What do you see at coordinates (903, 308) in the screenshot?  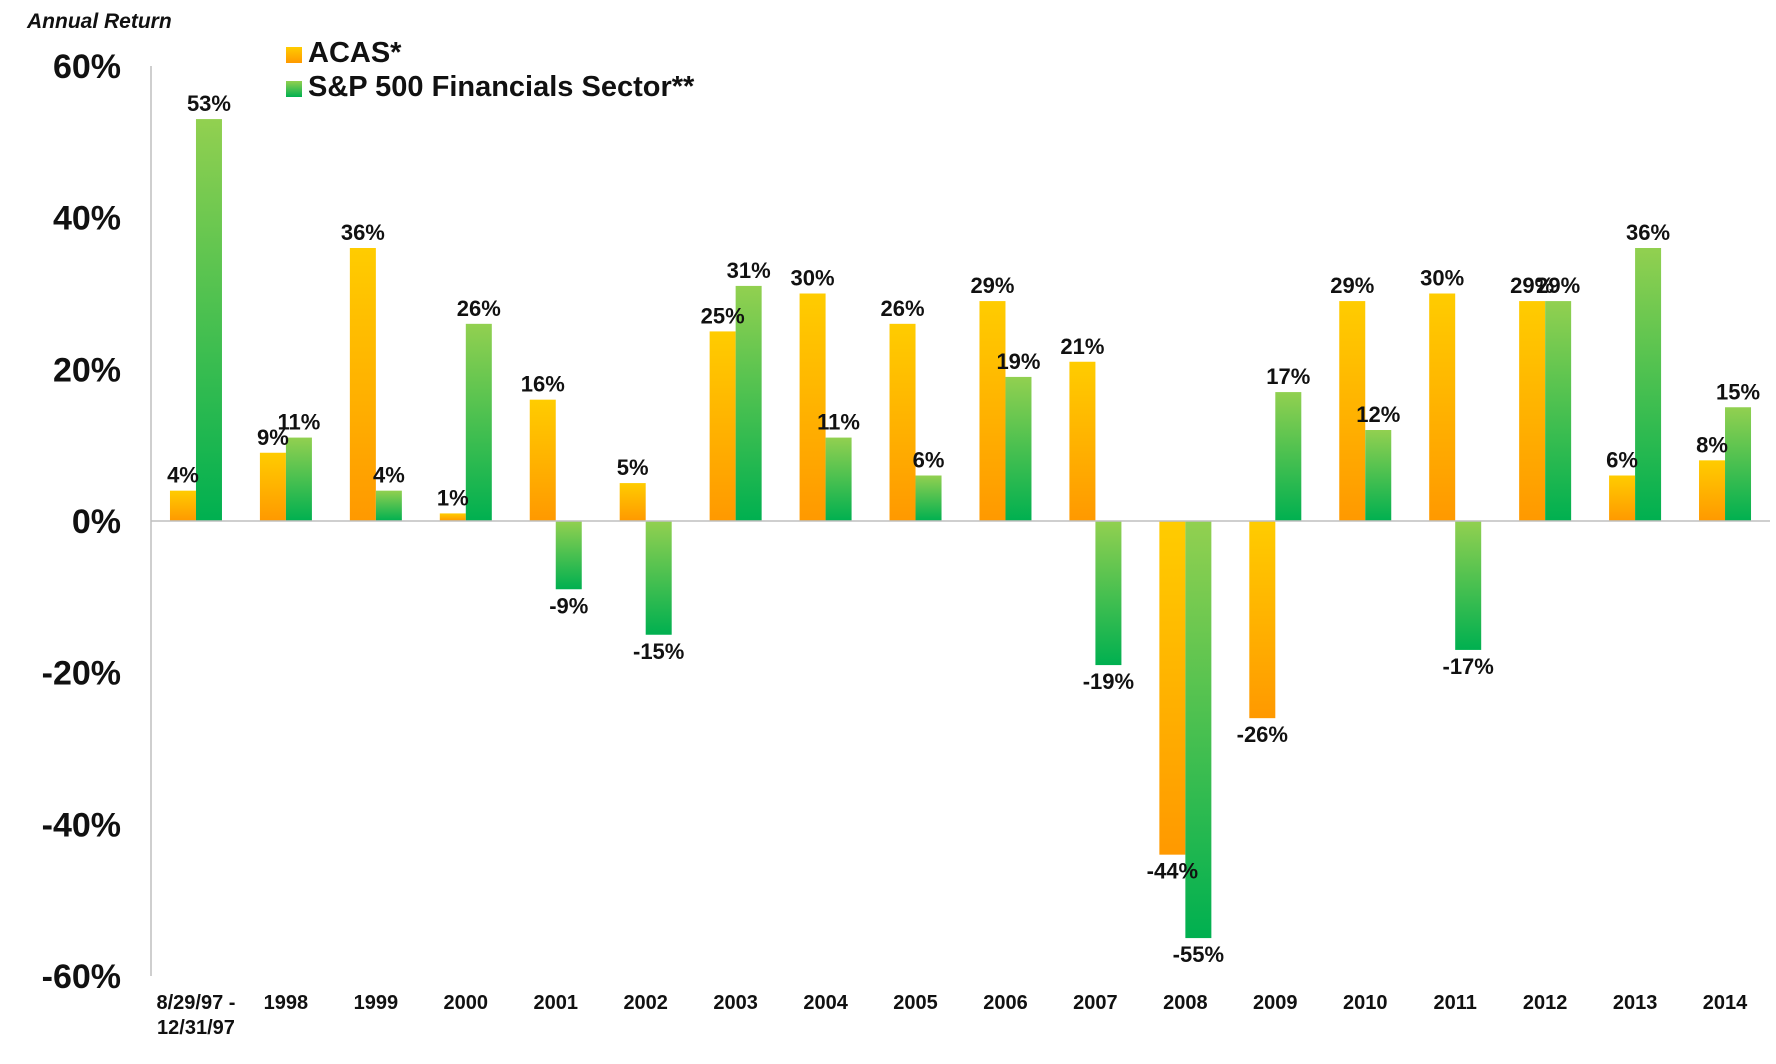 I see `acas-data-label: 26%` at bounding box center [903, 308].